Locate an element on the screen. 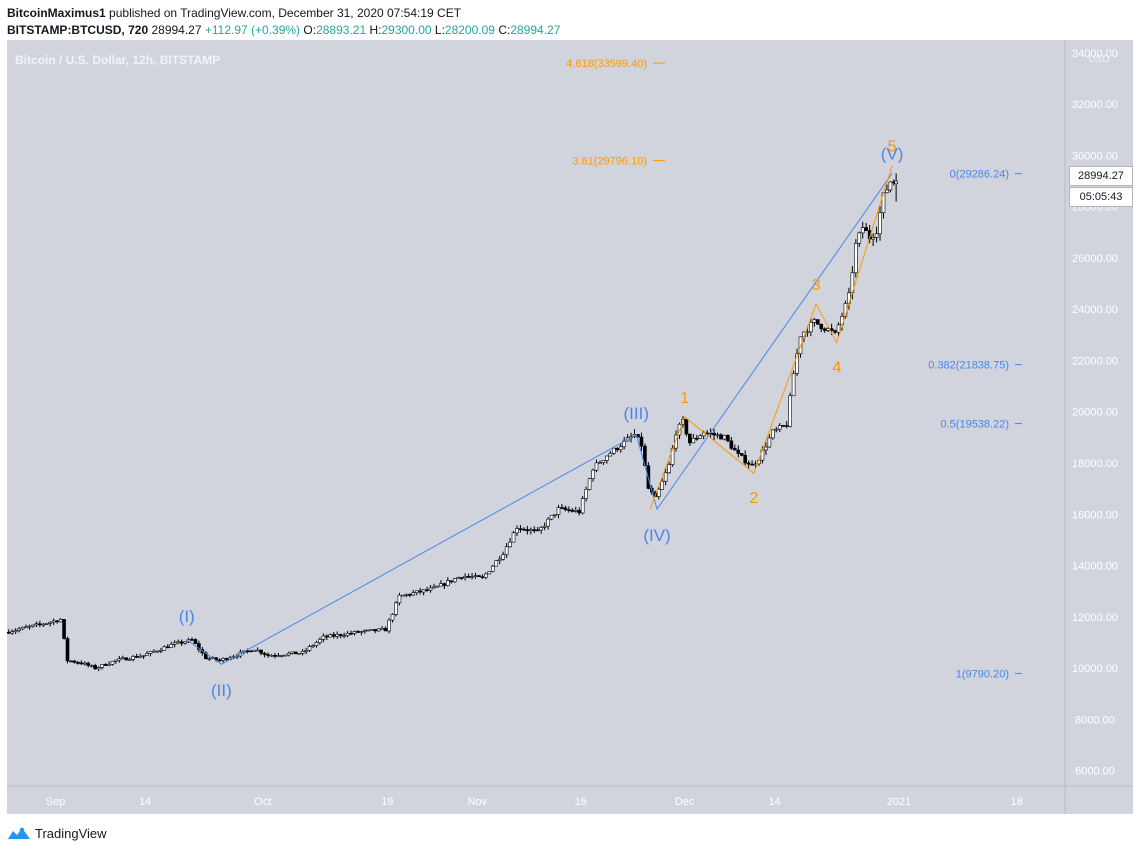 This screenshot has width=1139, height=852. fib-level-label: 4.618(33599.40) is located at coordinates (606, 64).